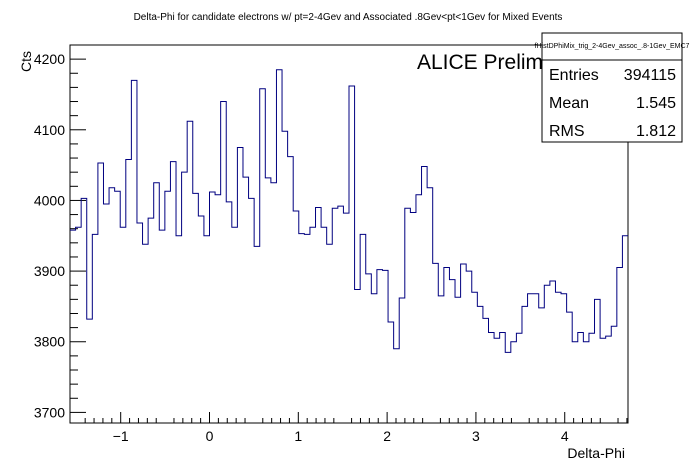  Describe the element at coordinates (656, 103) in the screenshot. I see `stats-mean-value: 1.545` at that location.